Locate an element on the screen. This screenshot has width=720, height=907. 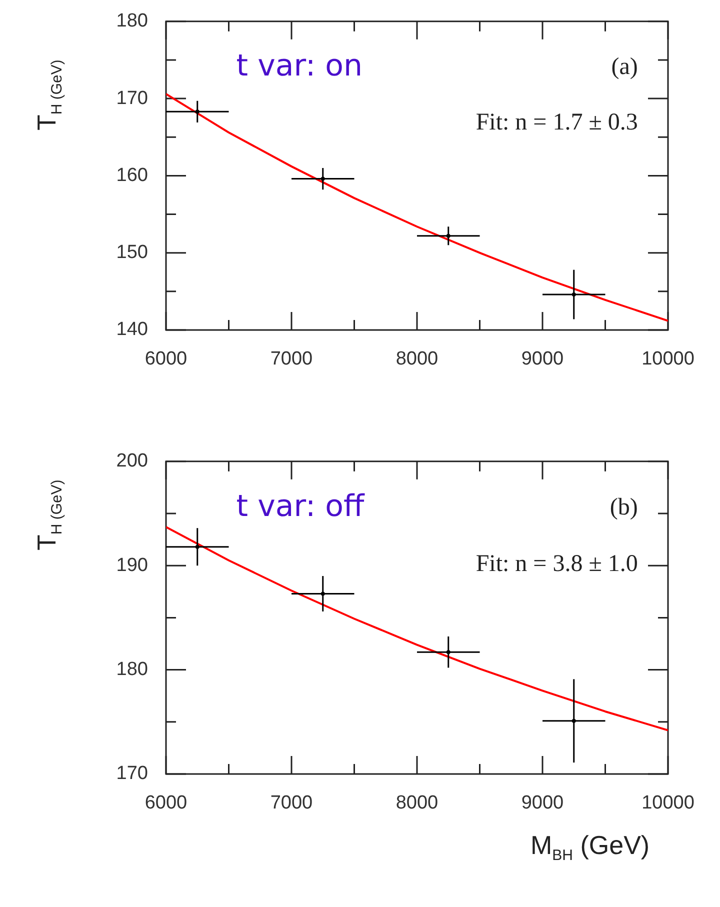
y-tick-label: 190 is located at coordinates (132, 565).